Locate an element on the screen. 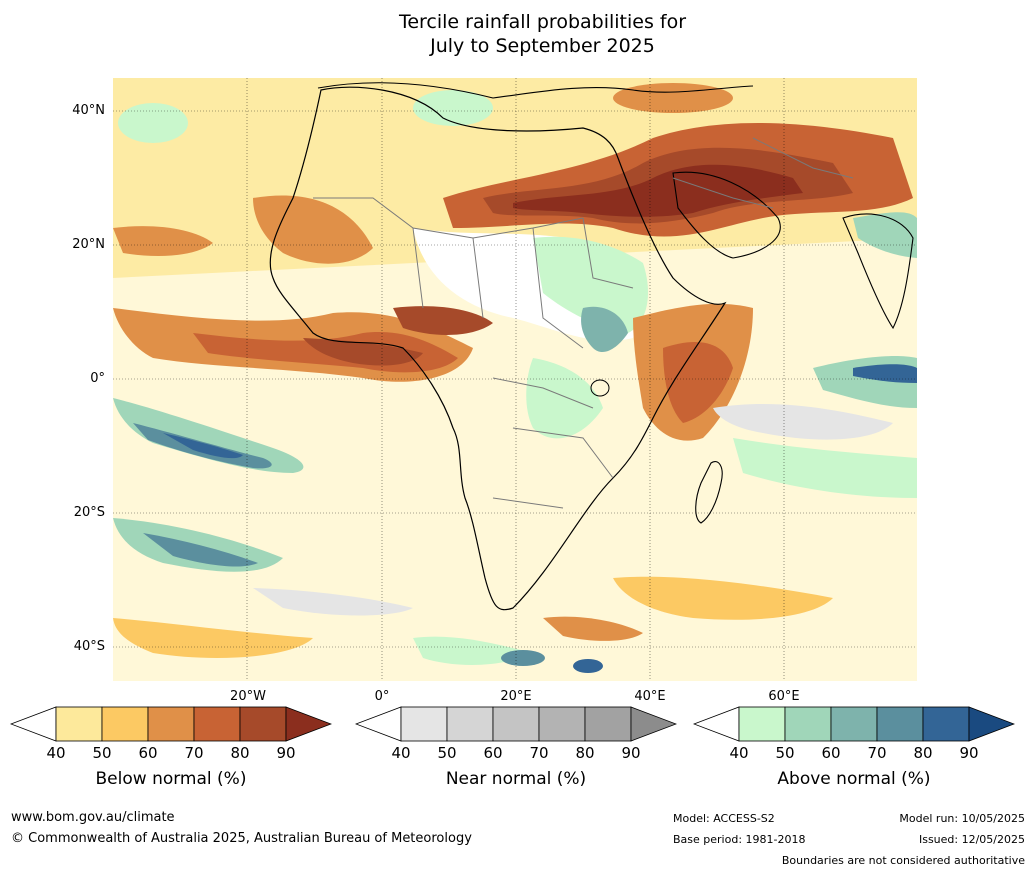 This screenshot has height=873, width=1035. lat-label-20s: 20°S is located at coordinates (89, 512).